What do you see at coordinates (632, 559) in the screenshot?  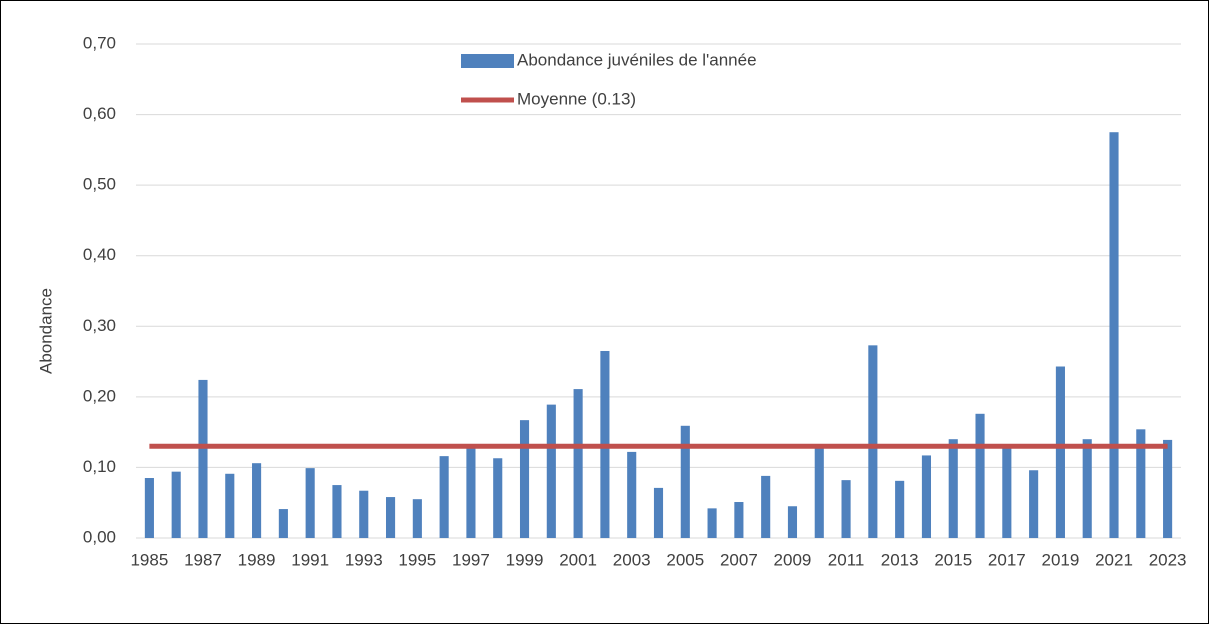 I see `x-tick-label: 2003` at bounding box center [632, 559].